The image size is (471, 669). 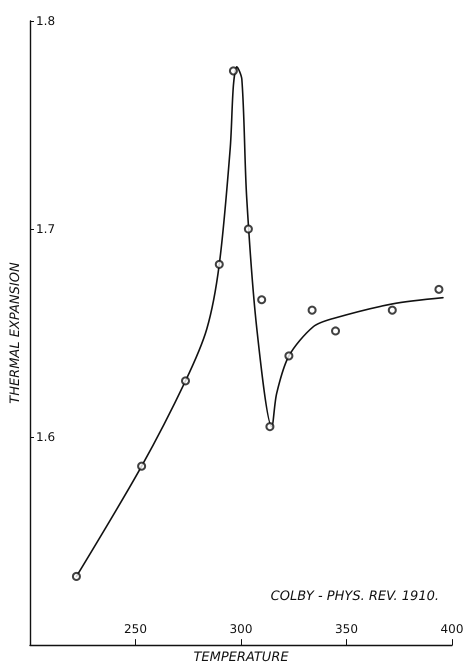 I want to click on annotation: COLBY - PHYS. REV. 1910., so click(x=355, y=596).